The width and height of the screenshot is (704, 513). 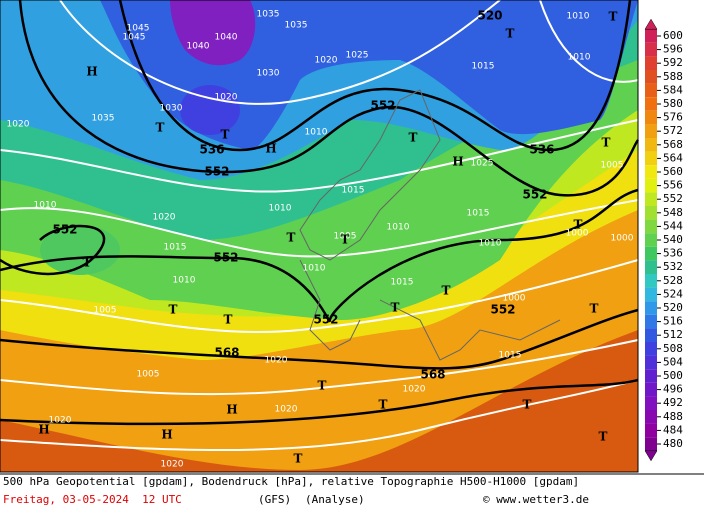 I want to click on legend-label: 508, so click(x=673, y=348).